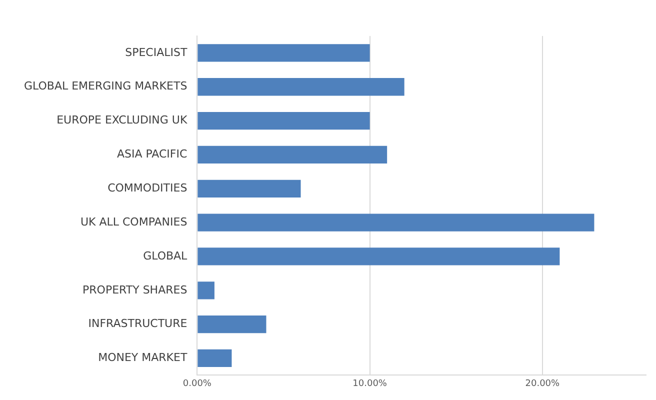  What do you see at coordinates (370, 383) in the screenshot?
I see `x-tick-label: 10.00%` at bounding box center [370, 383].